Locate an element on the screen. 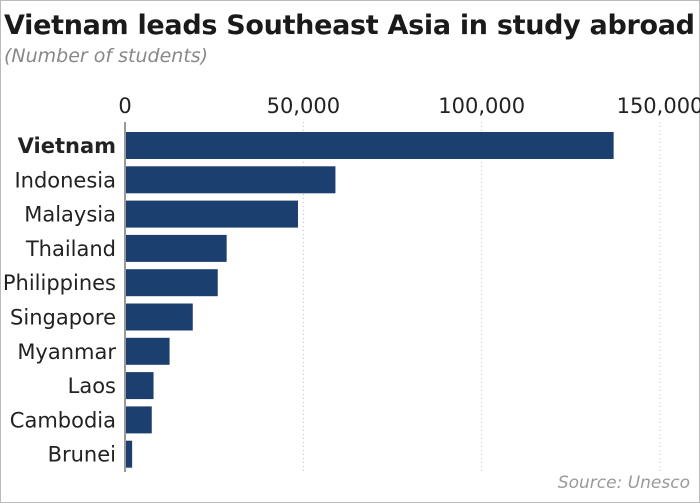 The width and height of the screenshot is (700, 503). bar-vietnam is located at coordinates (370, 145).